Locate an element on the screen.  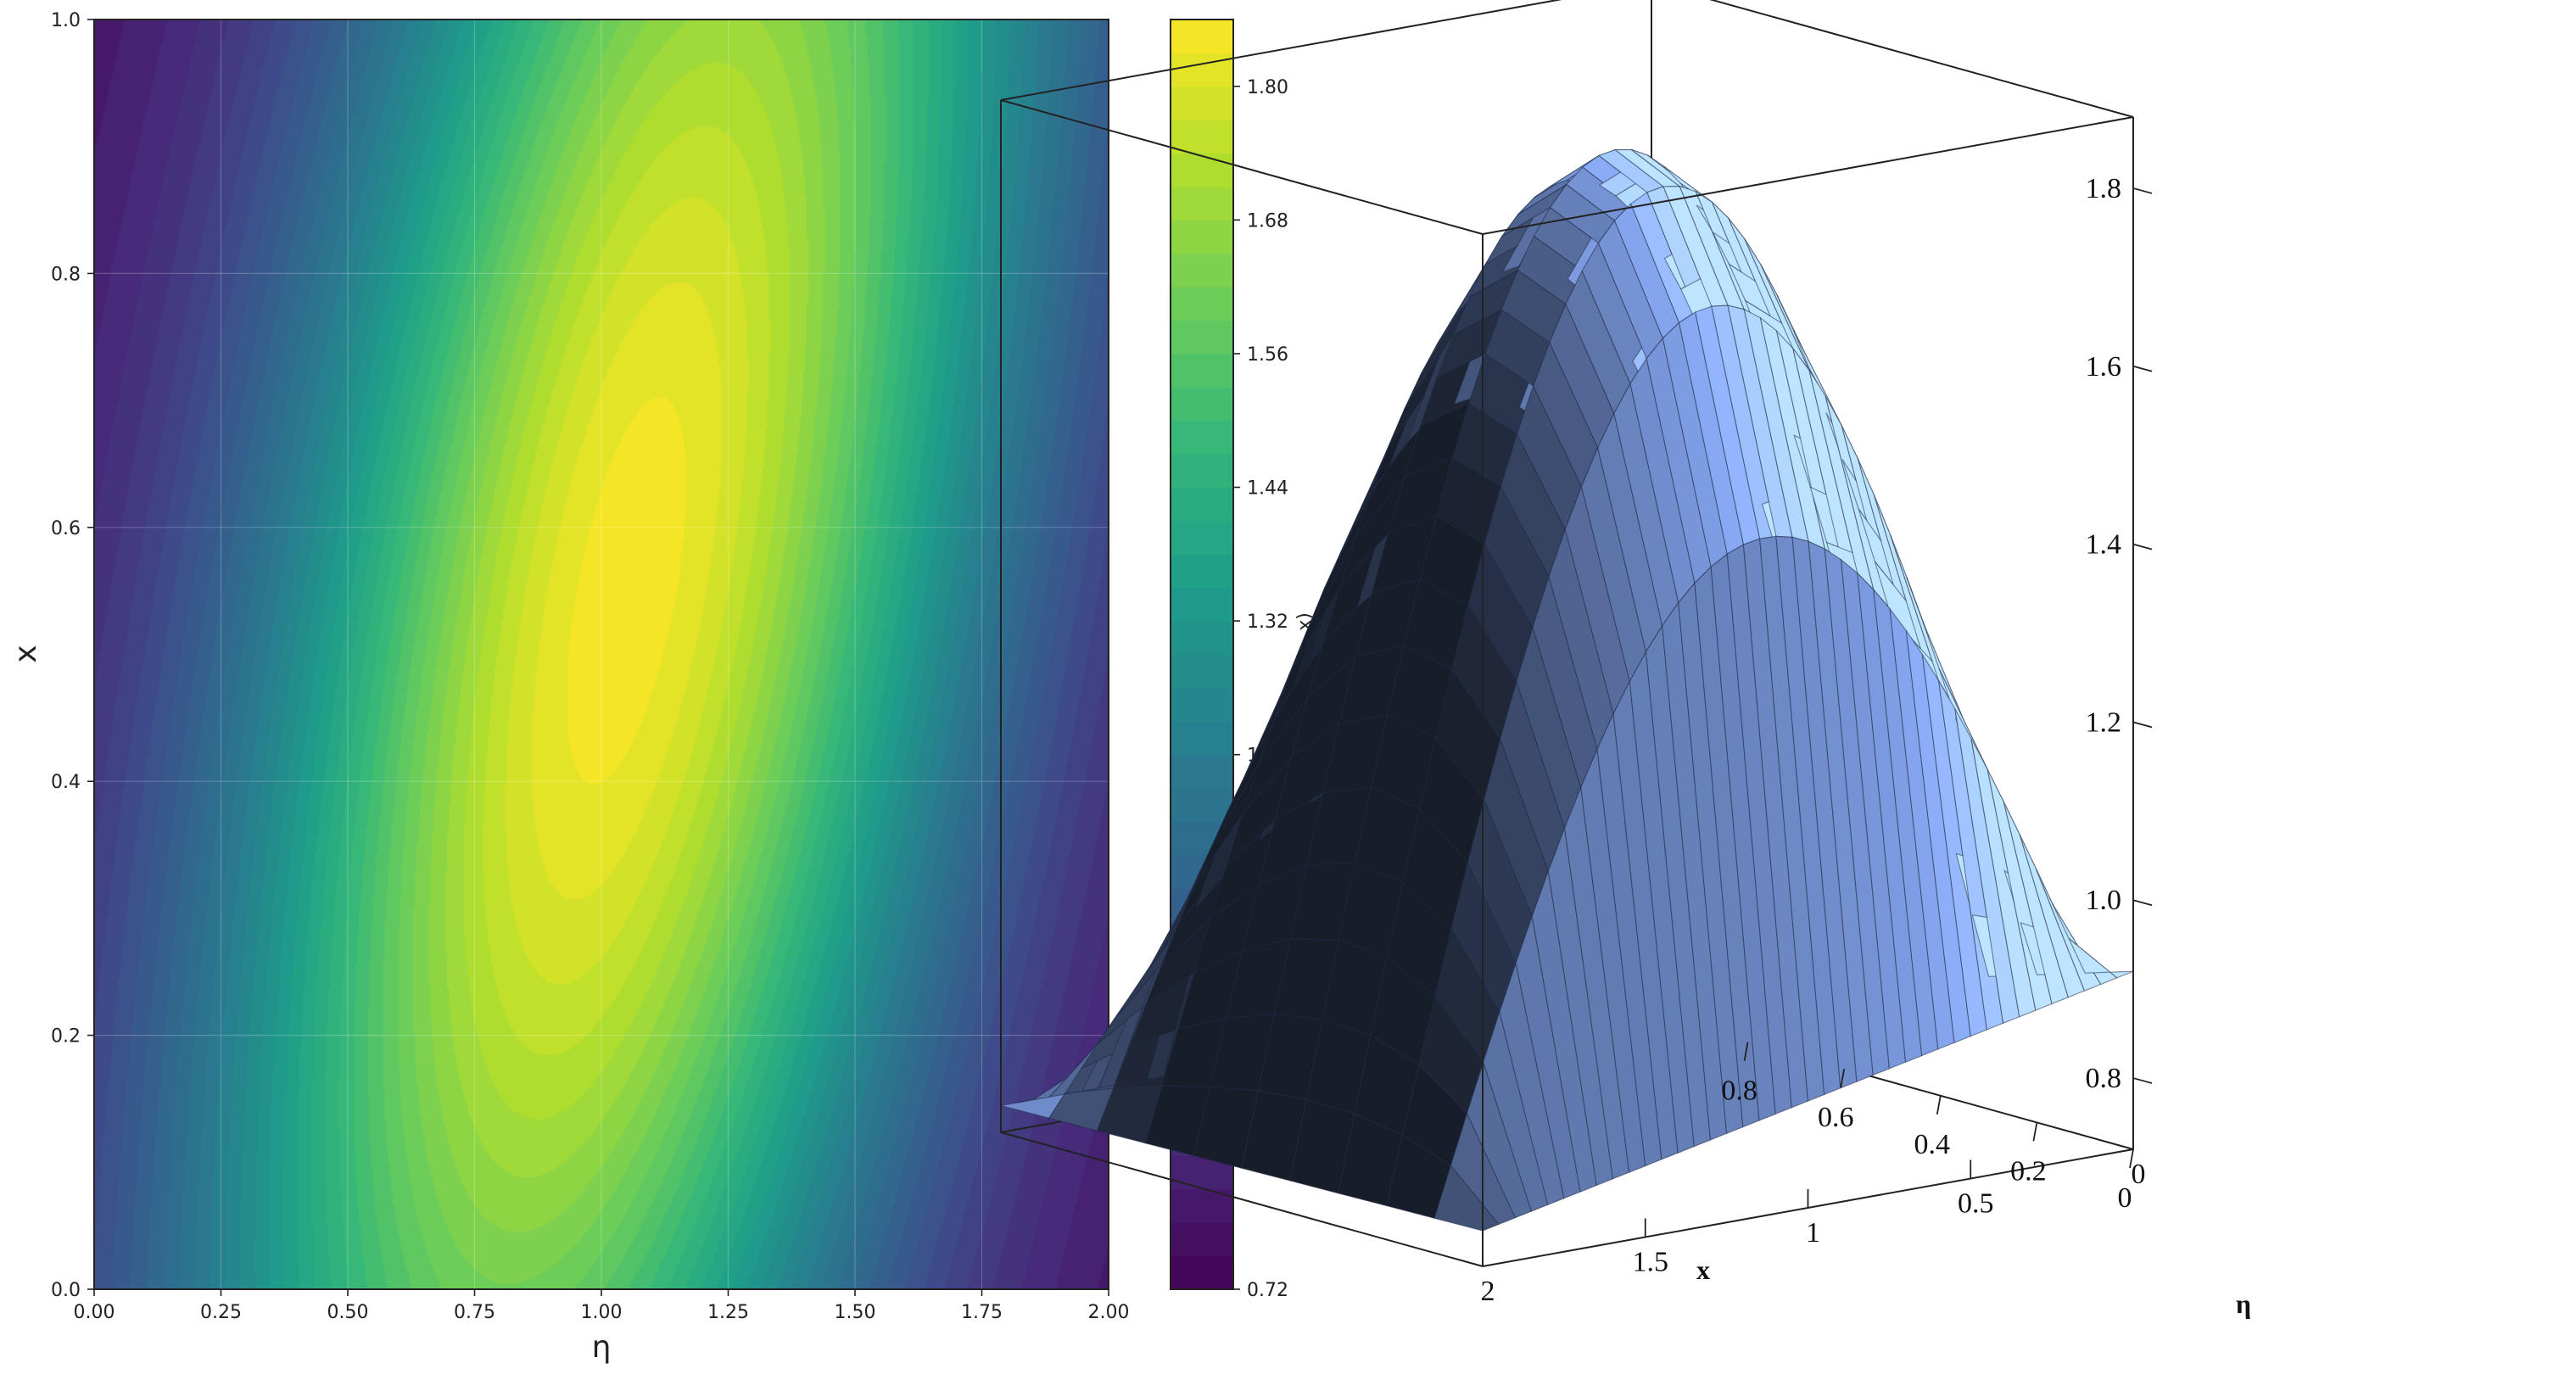
x-tick-label: 0.75 is located at coordinates (474, 1312).